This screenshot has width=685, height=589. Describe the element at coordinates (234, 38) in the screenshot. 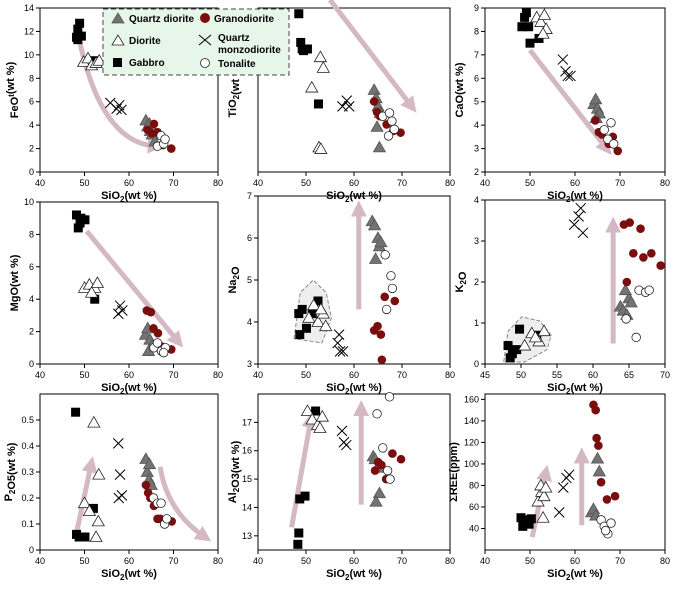

I see `legend-label-quartz-monzodiorite-1: Quartz` at that location.